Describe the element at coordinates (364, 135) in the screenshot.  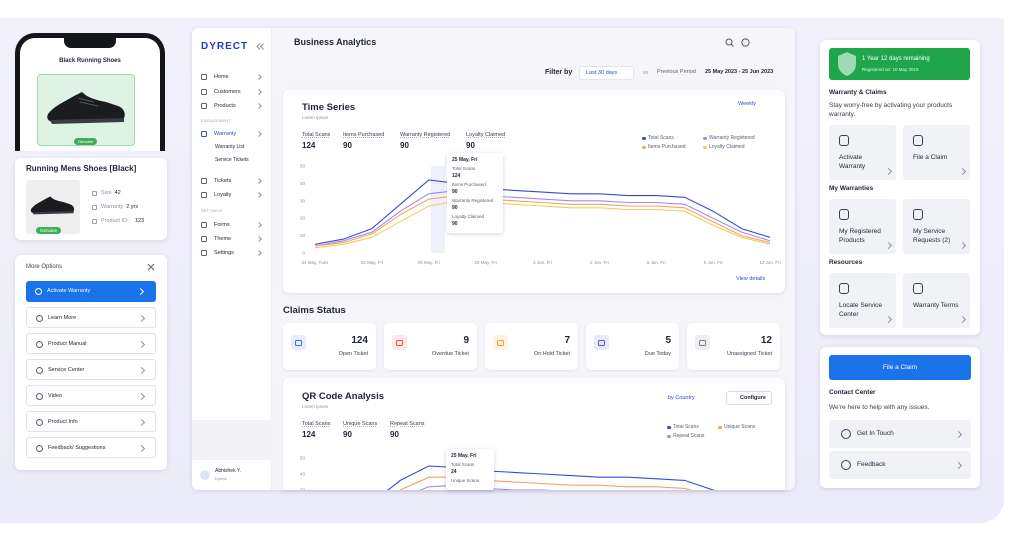
I see `stat-label: Items Purchased` at that location.